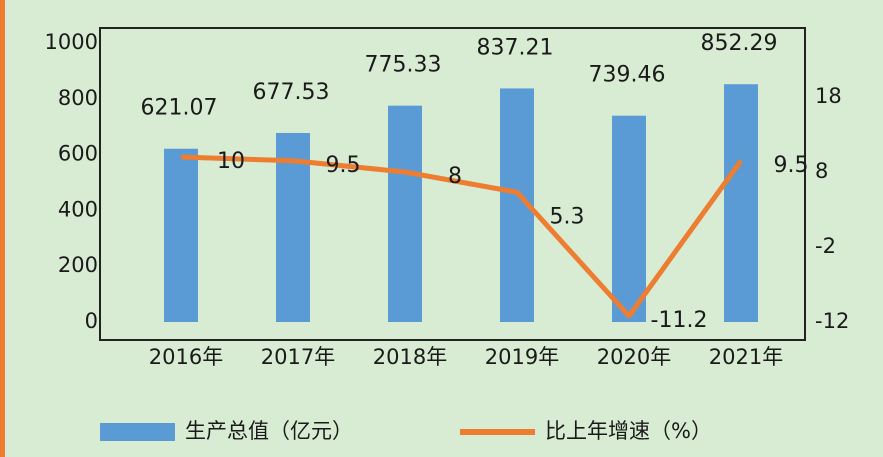 Image resolution: width=883 pixels, height=457 pixels. I want to click on y-tick-label: 0, so click(91, 321).